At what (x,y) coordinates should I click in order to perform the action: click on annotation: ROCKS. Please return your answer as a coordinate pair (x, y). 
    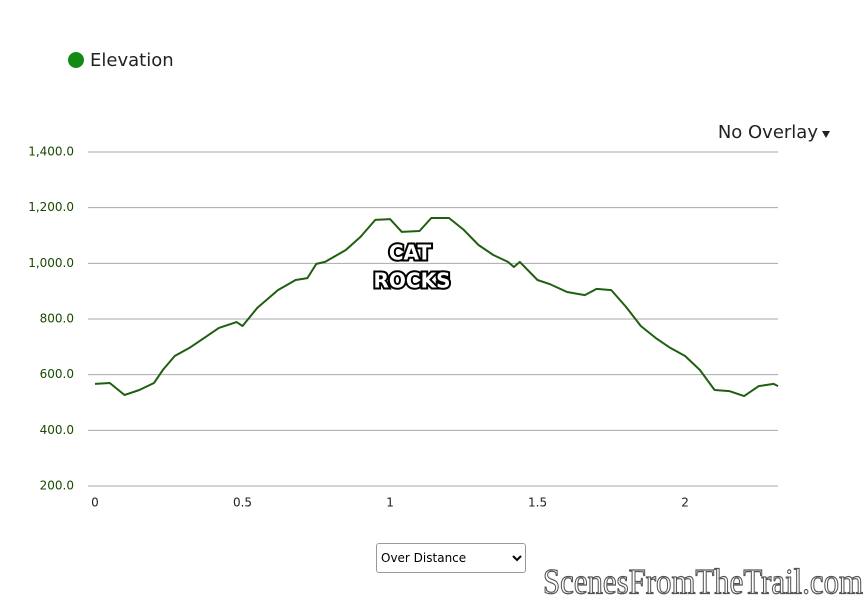
    Looking at the image, I should click on (412, 281).